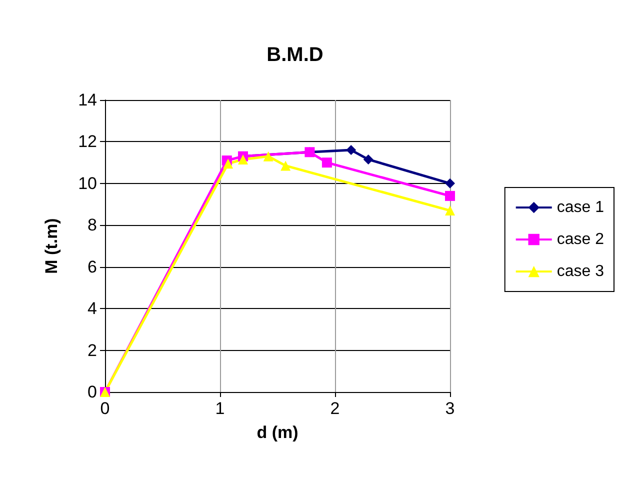 This screenshot has height=479, width=636. Describe the element at coordinates (92, 392) in the screenshot. I see `y-tick-label: 0` at that location.